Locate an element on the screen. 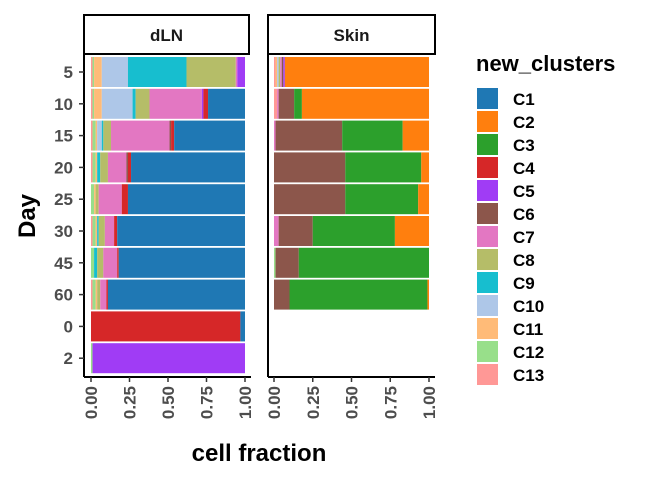 This screenshot has width=672, height=480. bar-dln-day15-c9 is located at coordinates (102, 135).